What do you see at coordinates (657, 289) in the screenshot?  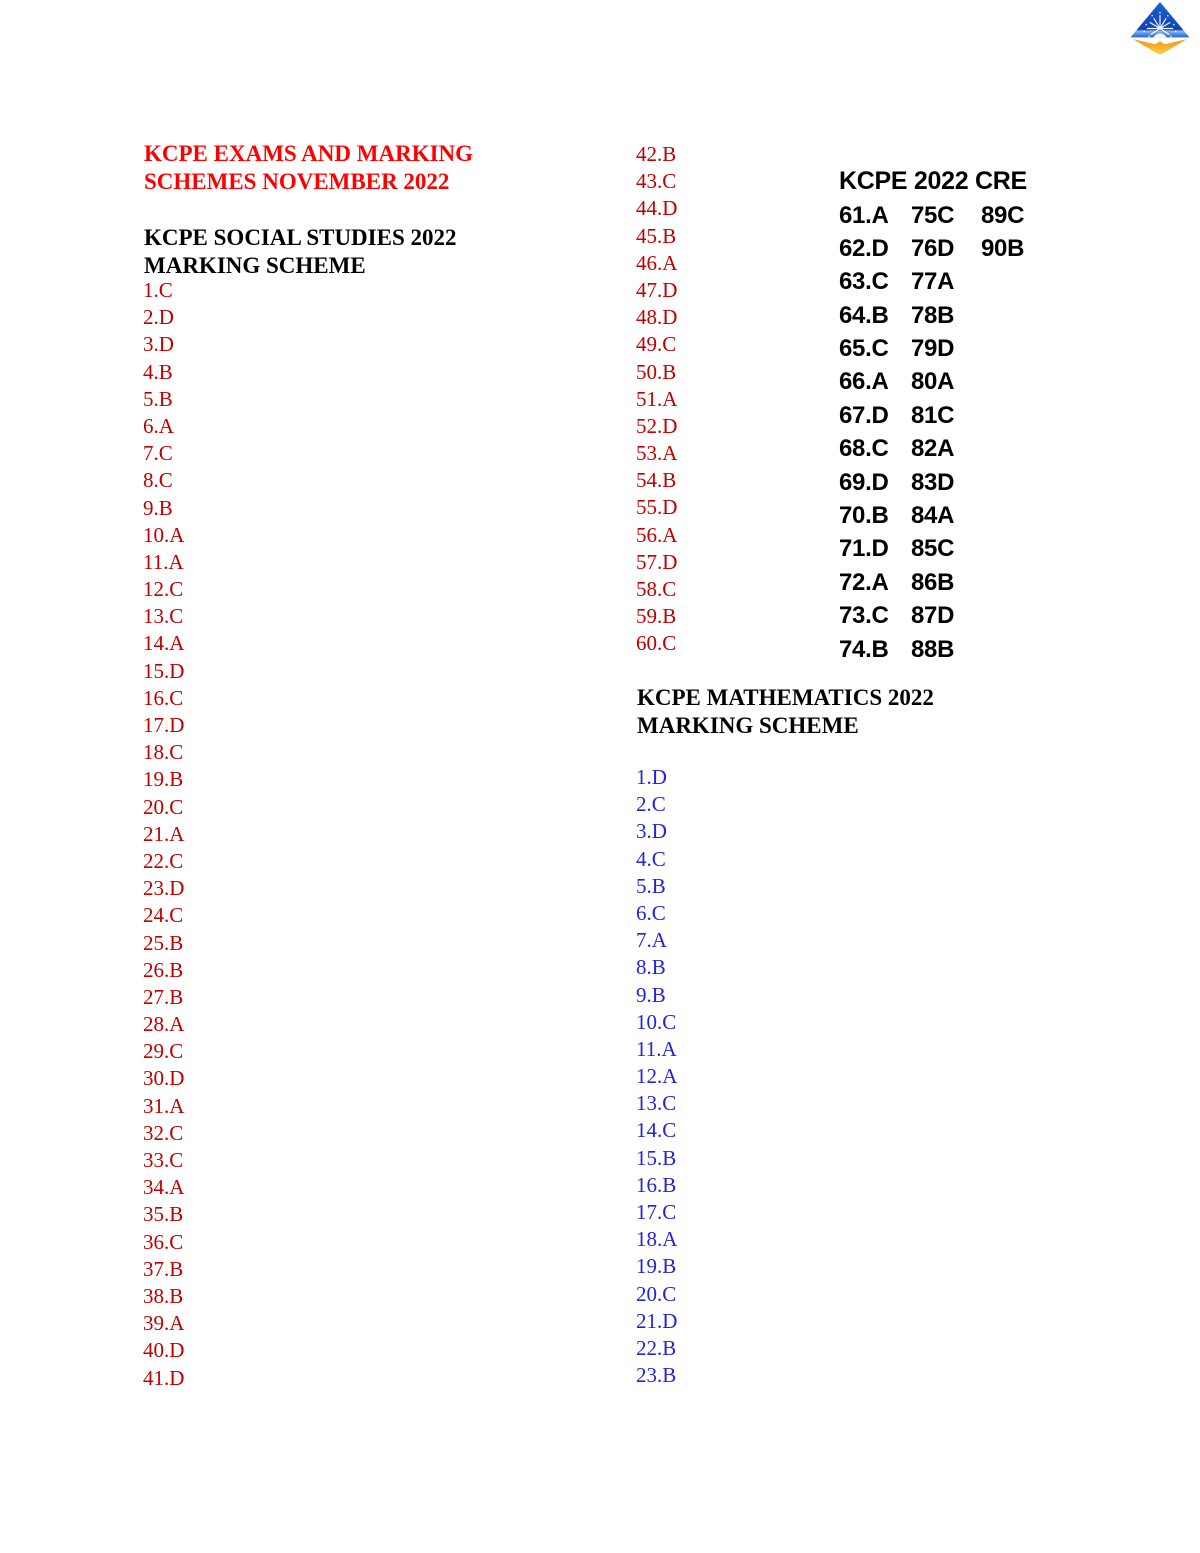 I see `answer-item: 47.D` at bounding box center [657, 289].